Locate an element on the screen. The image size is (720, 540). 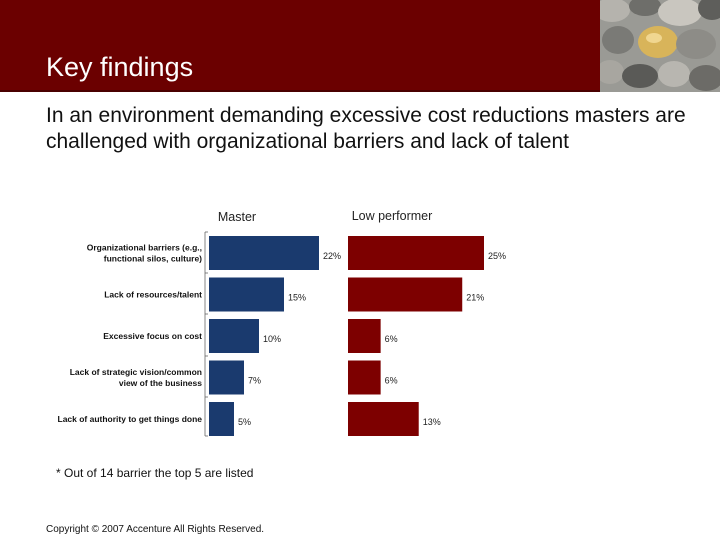
category-label-4: Lack of strategic vision/common is located at coordinates (136, 372).